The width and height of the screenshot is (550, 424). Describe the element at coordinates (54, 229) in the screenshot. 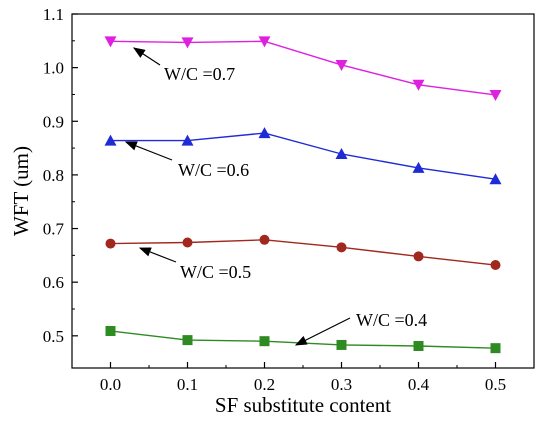

I see `y-tick-label: 0.7` at that location.